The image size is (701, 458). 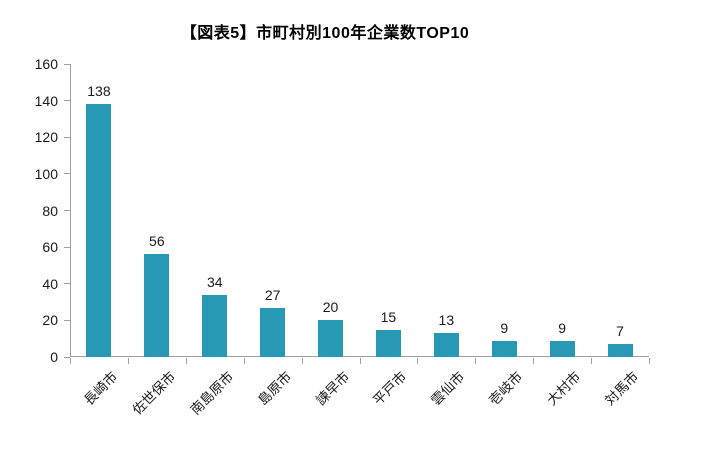 I want to click on y-axis-tick-label: 140, so click(x=46, y=100).